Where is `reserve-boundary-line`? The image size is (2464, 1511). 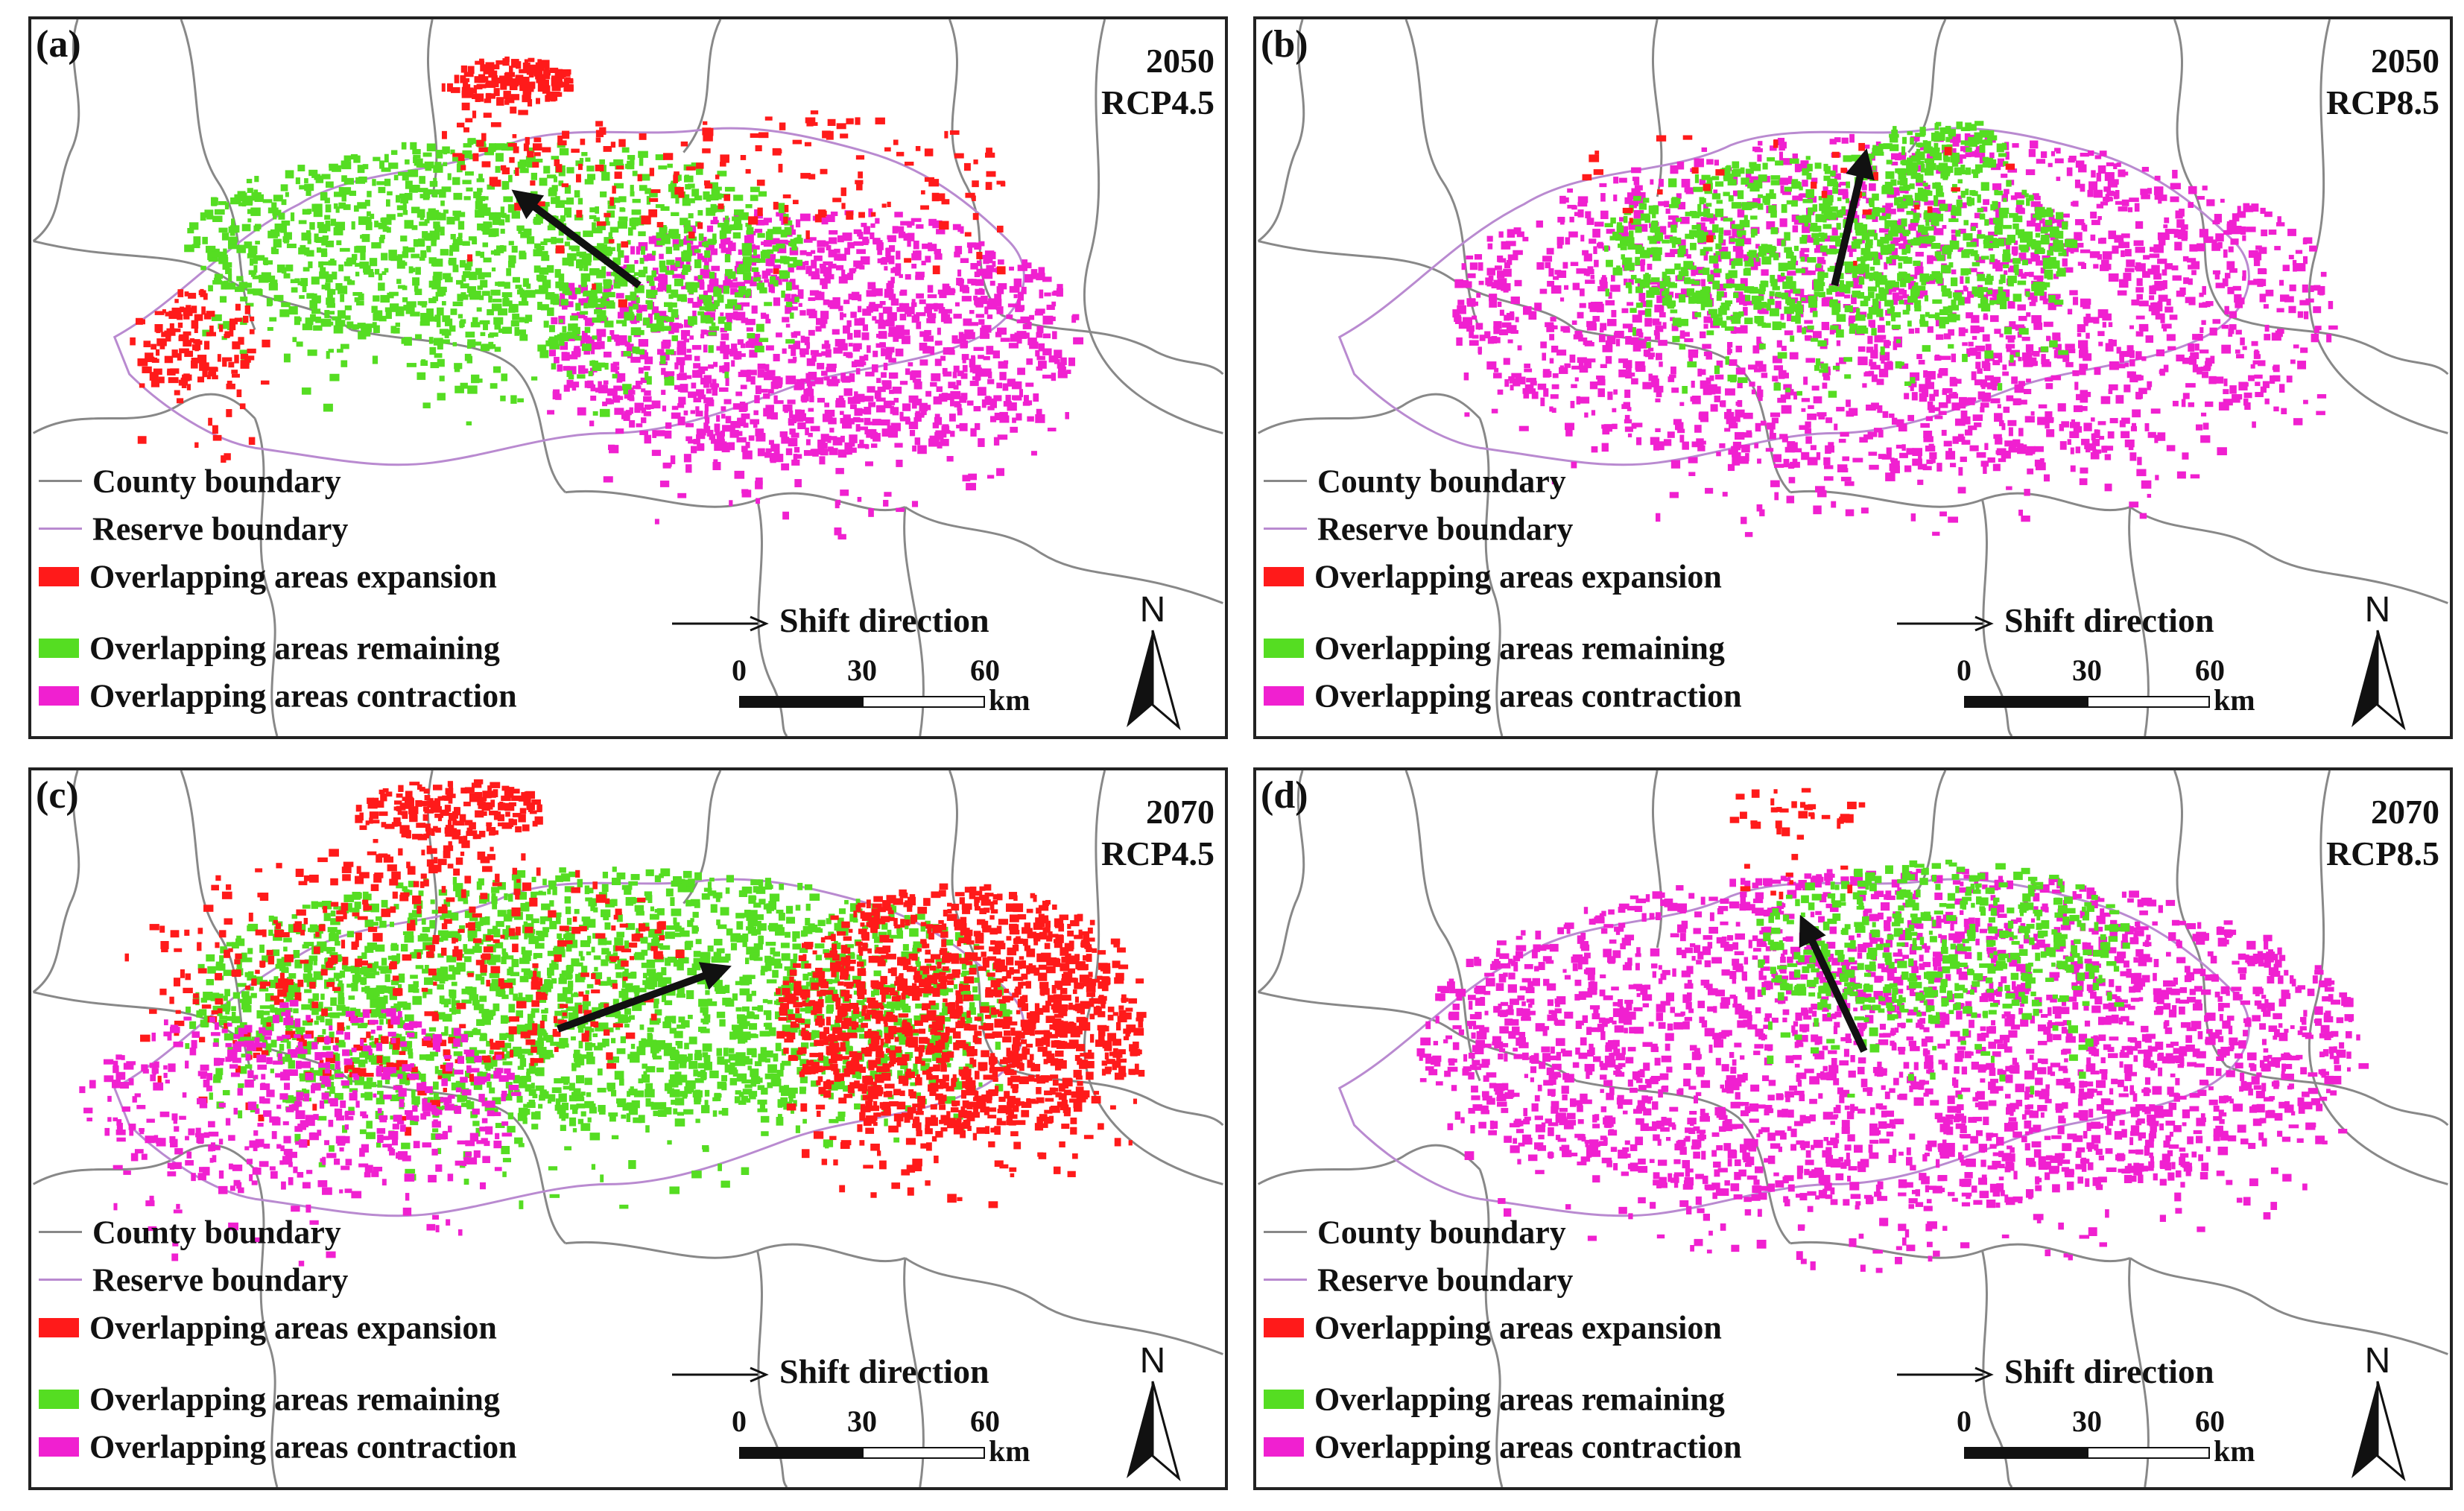
reserve-boundary-line is located at coordinates (569, 296).